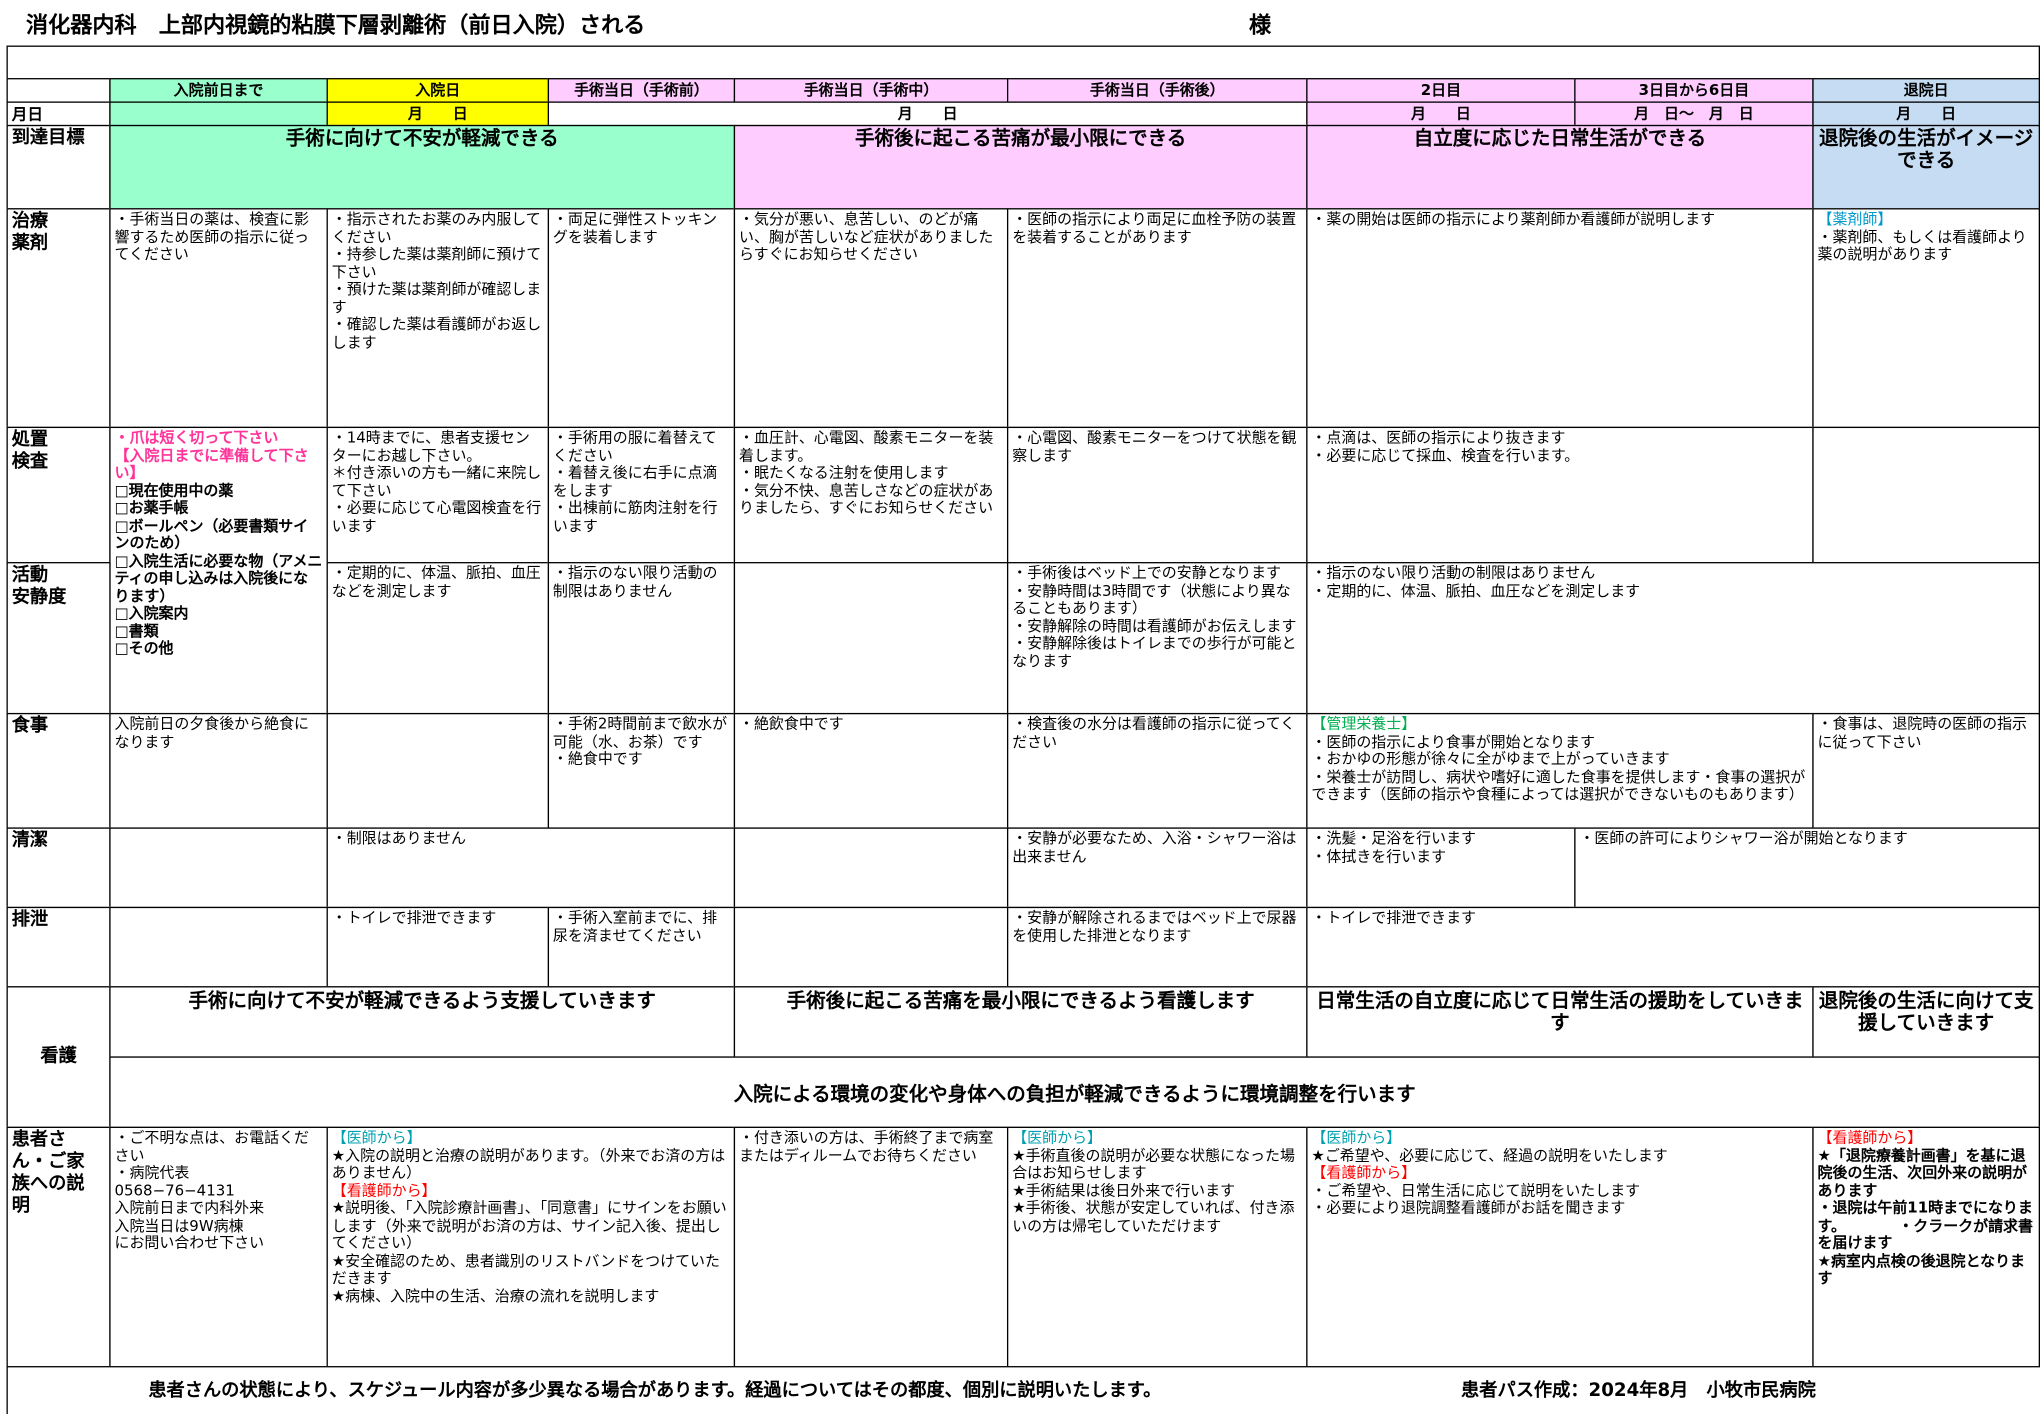 The width and height of the screenshot is (2040, 1414). What do you see at coordinates (218, 90) in the screenshot?
I see `column-header: 入院前日まで` at bounding box center [218, 90].